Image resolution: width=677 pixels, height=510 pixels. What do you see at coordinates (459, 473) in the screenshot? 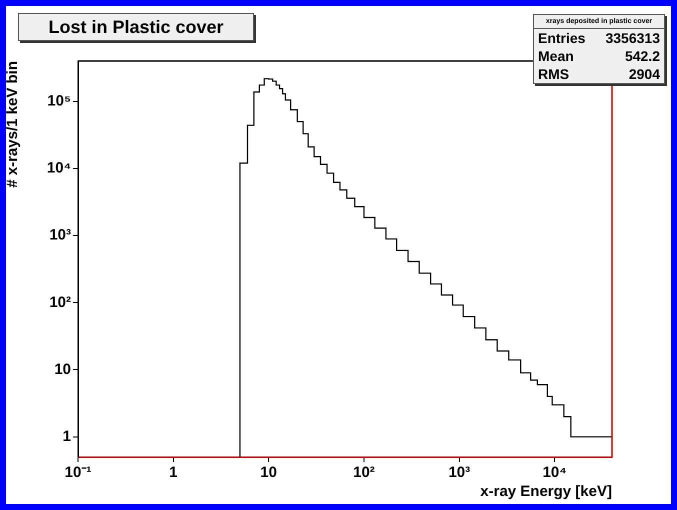
I see `x-tick-label: 10³` at bounding box center [459, 473].